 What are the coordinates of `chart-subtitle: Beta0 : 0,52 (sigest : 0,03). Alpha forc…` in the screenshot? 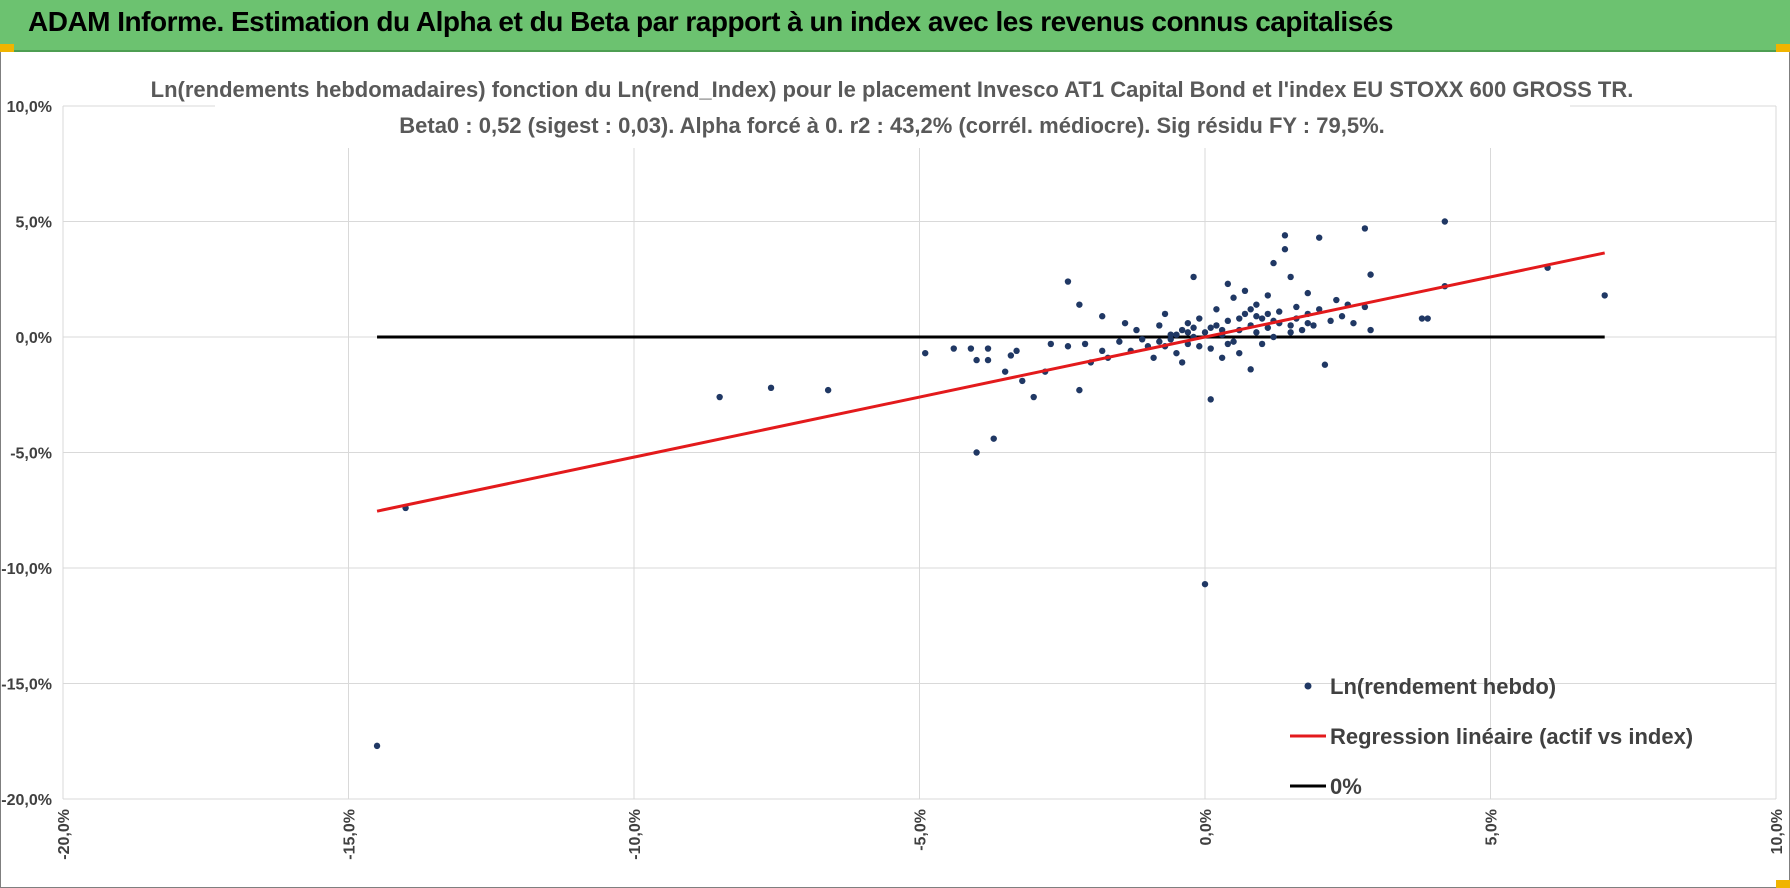 It's located at (892, 125).